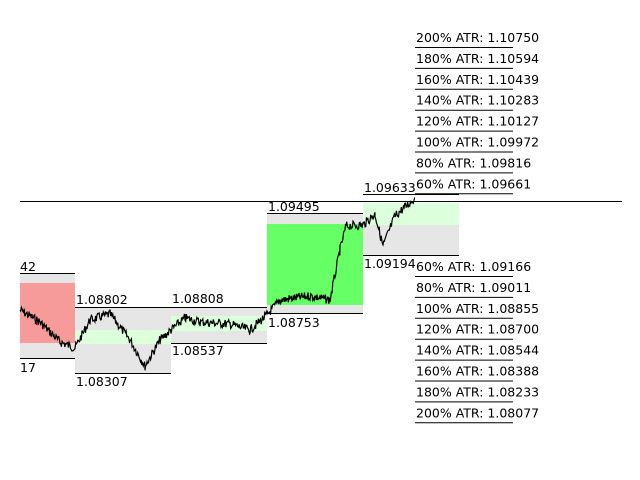 The height and width of the screenshot is (480, 640). What do you see at coordinates (198, 350) in the screenshot?
I see `day-low-label: 1.08537` at bounding box center [198, 350].